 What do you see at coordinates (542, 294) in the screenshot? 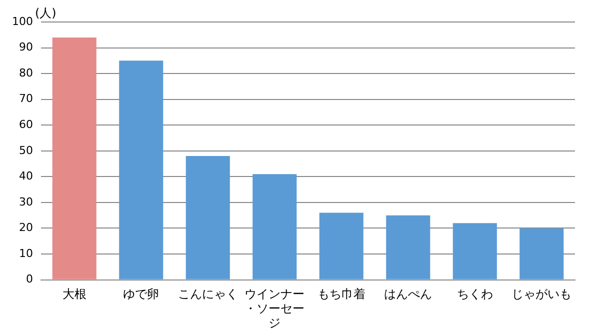
I see `x-tick-label: じゃがいも` at bounding box center [542, 294].